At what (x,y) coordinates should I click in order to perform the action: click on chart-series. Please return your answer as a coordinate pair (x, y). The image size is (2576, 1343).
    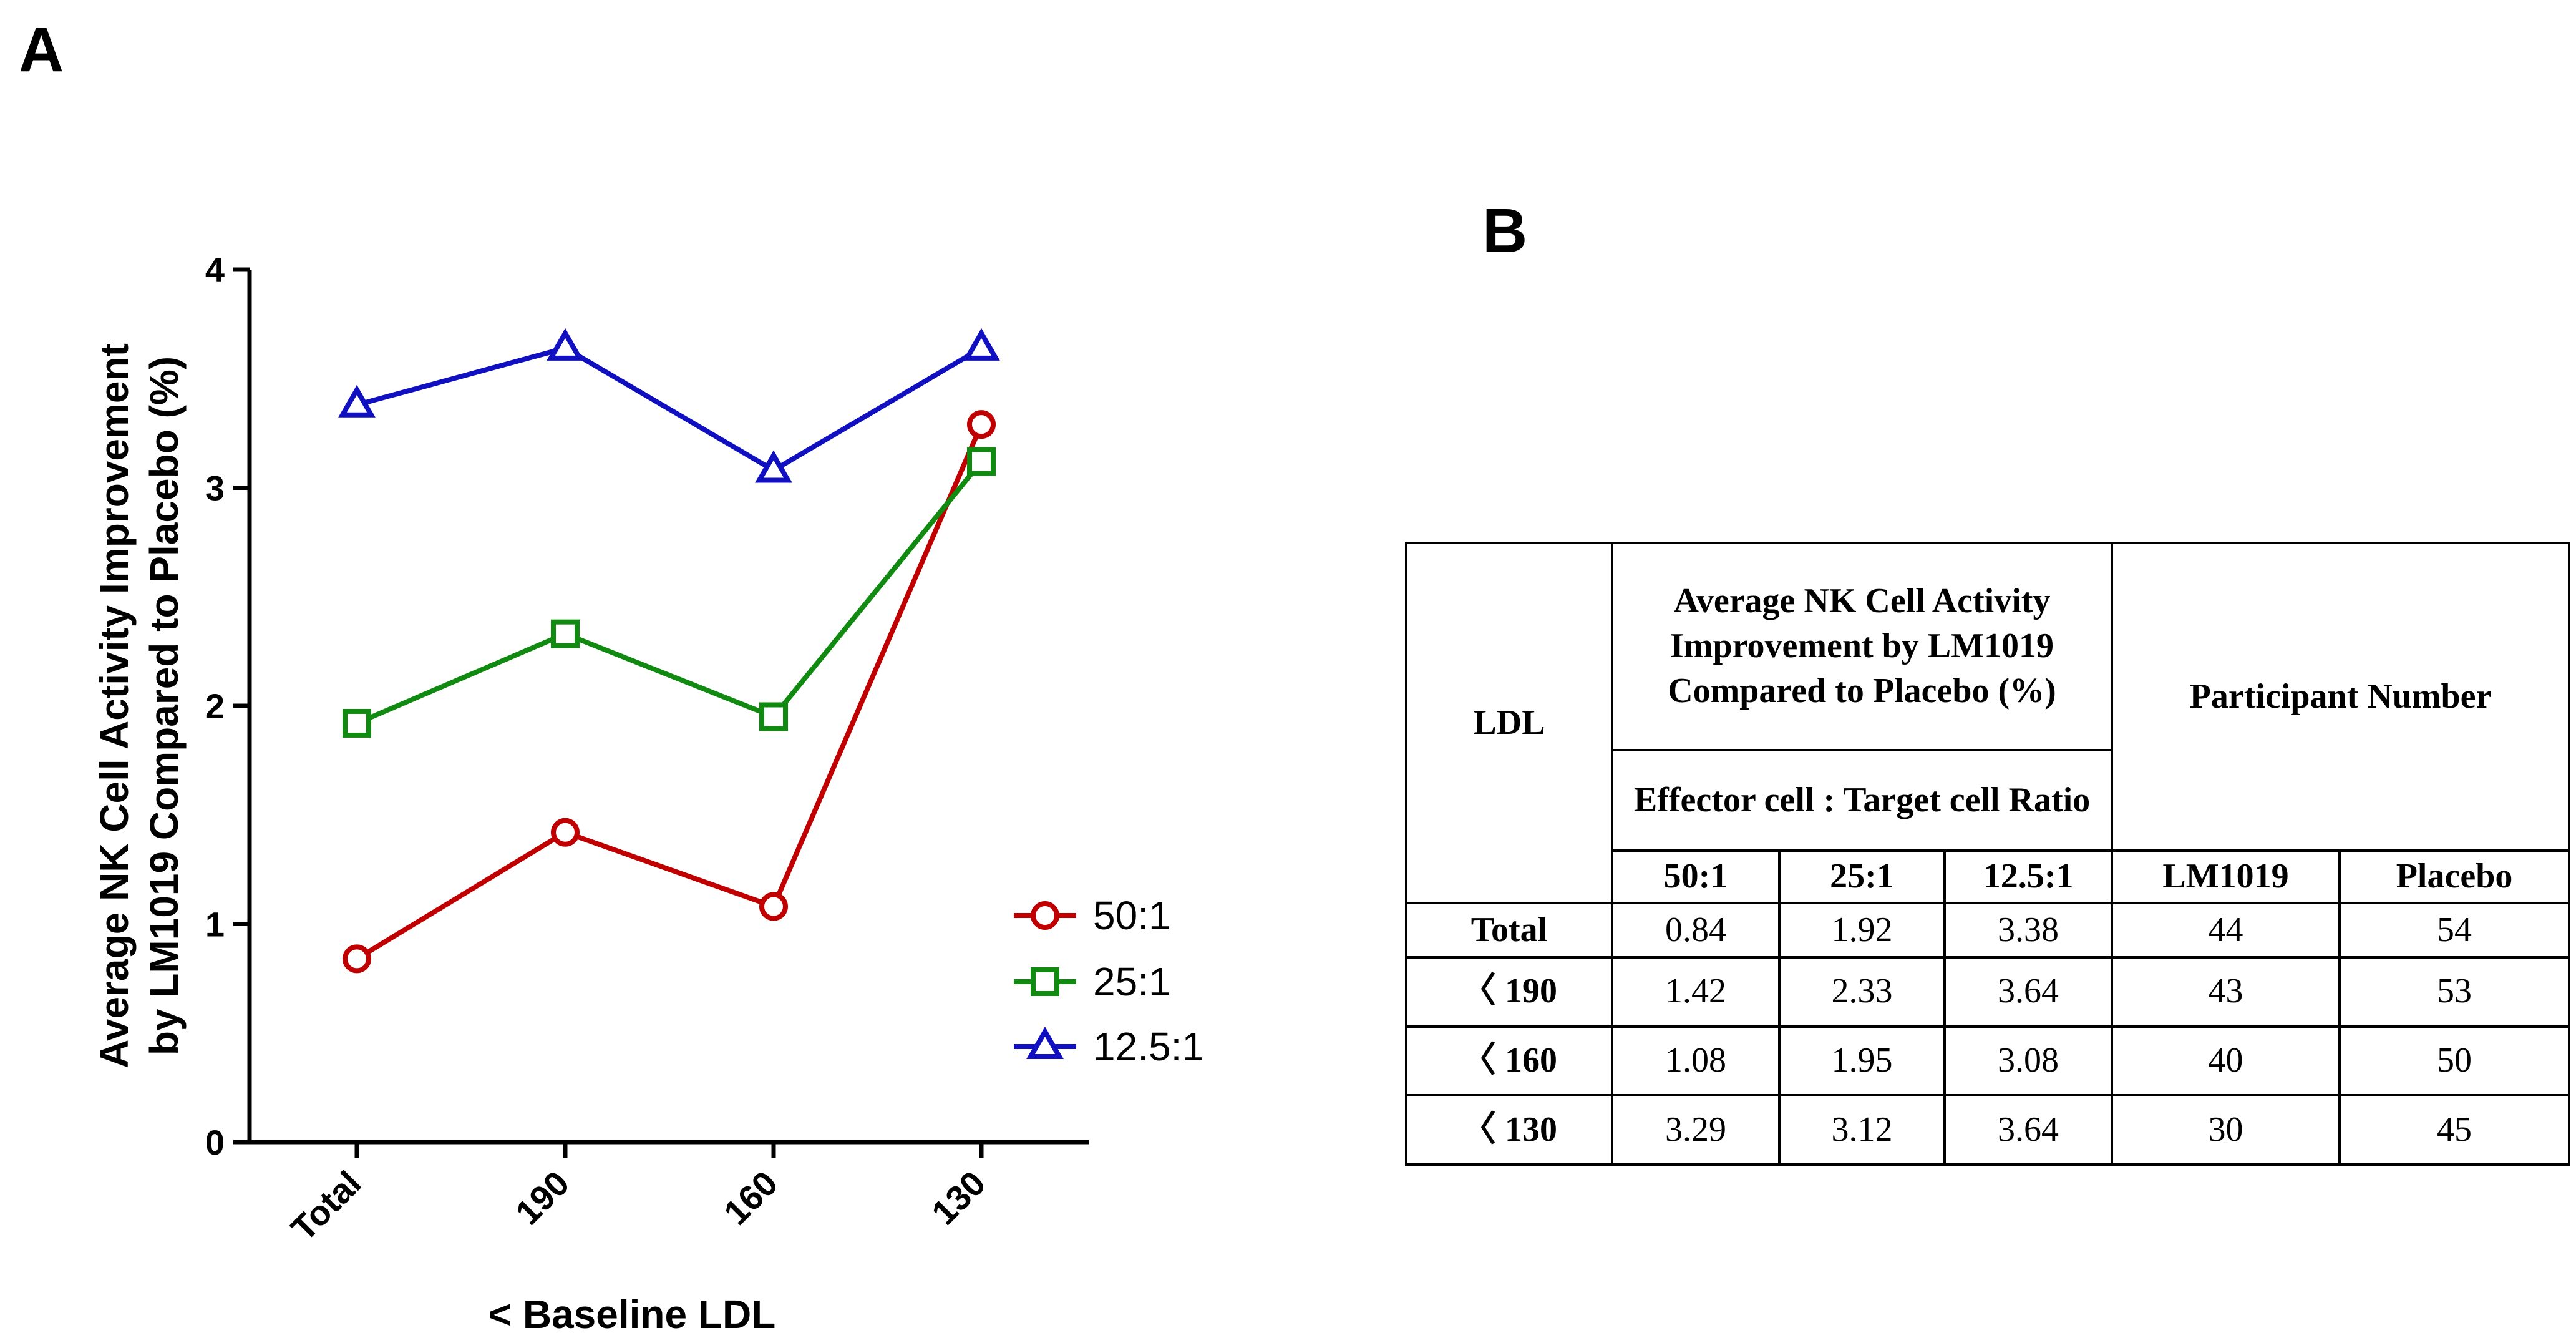
    Looking at the image, I should click on (669, 651).